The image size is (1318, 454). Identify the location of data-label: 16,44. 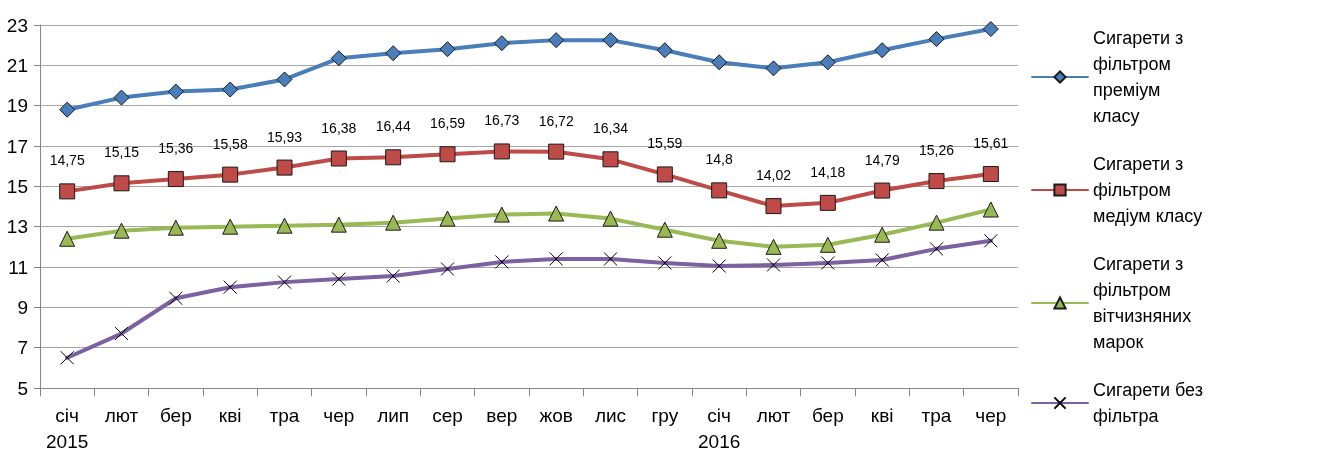
(393, 126).